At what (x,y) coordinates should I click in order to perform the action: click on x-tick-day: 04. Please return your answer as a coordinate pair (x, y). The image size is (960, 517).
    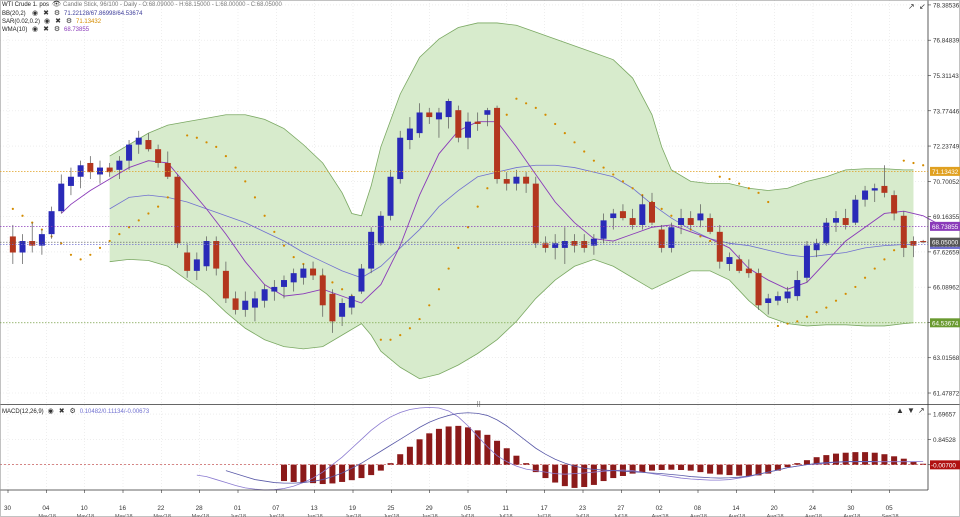
    Looking at the image, I should click on (46, 508).